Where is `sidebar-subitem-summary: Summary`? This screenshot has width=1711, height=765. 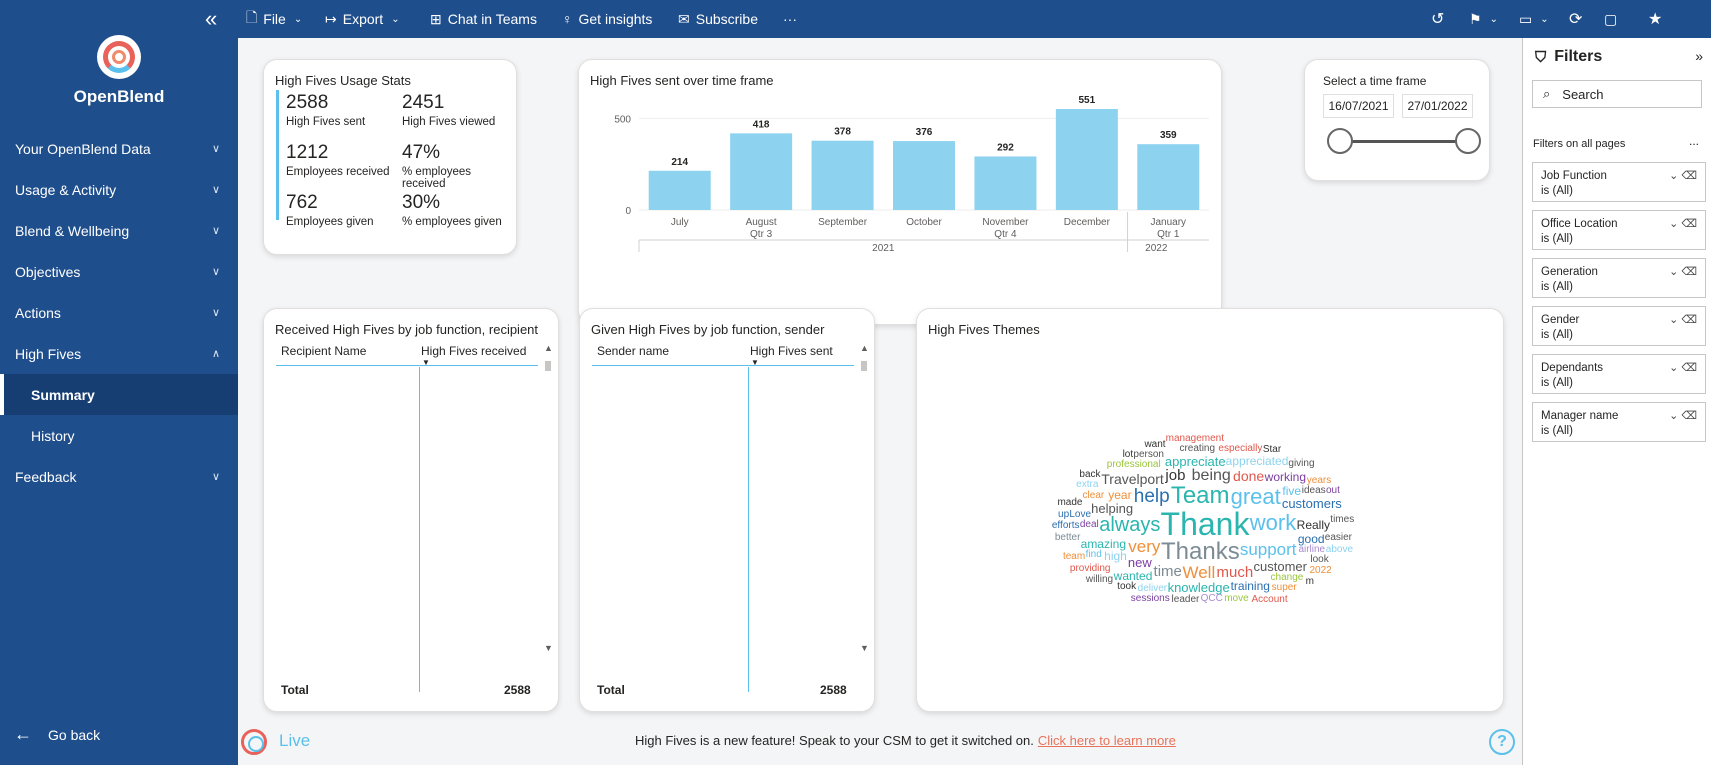 sidebar-subitem-summary: Summary is located at coordinates (119, 394).